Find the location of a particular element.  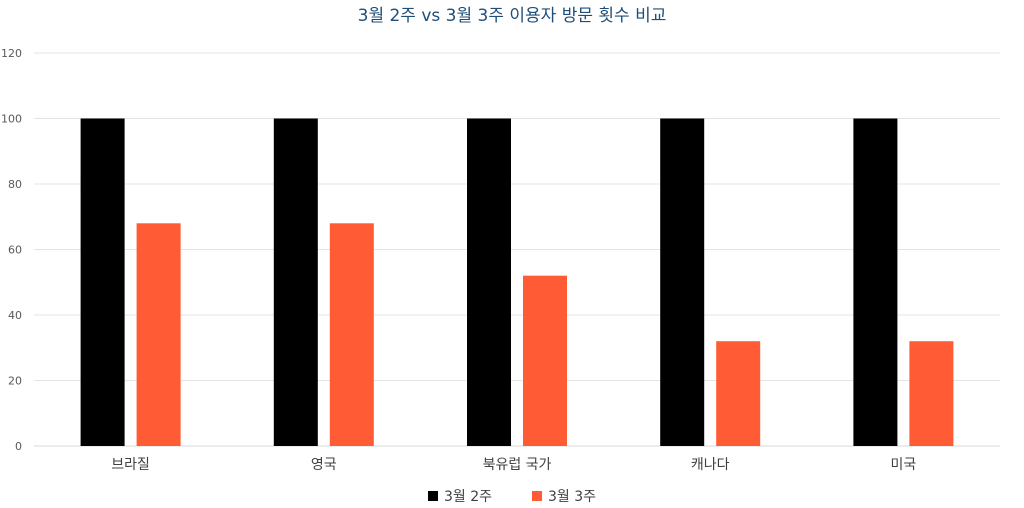

y-axis: 0 20 40 60 80 100 120 is located at coordinates (11, 250).